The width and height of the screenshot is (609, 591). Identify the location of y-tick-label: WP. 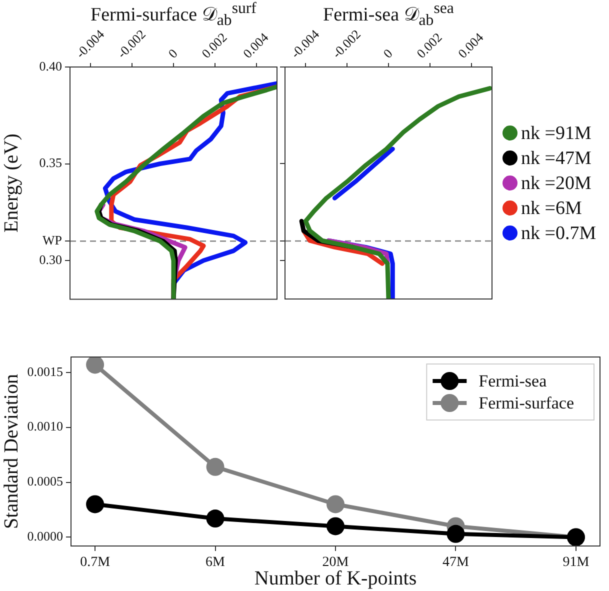
(52, 240).